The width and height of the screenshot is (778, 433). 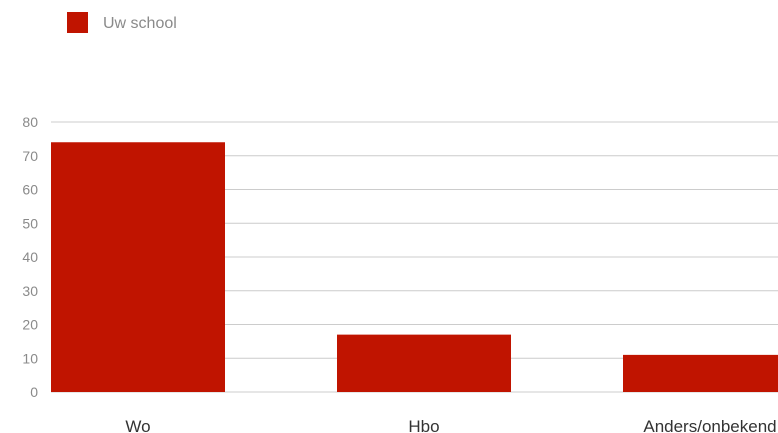 What do you see at coordinates (30, 223) in the screenshot?
I see `y-tick-label: 50` at bounding box center [30, 223].